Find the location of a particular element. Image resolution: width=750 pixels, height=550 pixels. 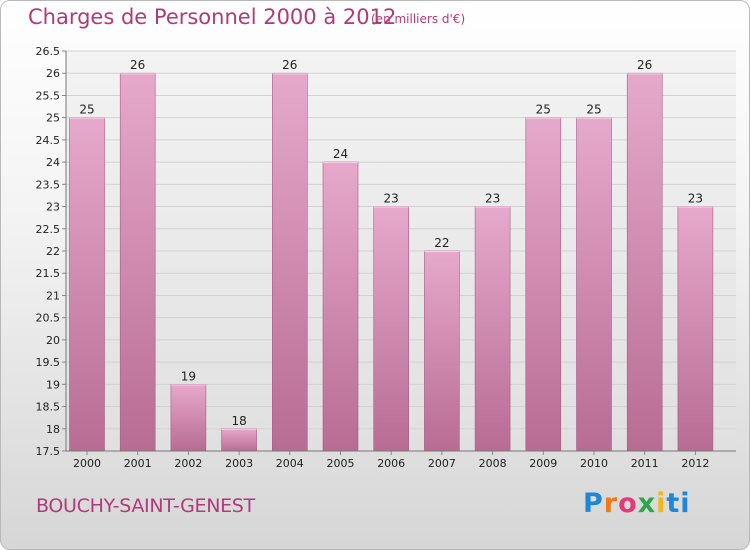

x-tick-label: 2002 is located at coordinates (188, 463).